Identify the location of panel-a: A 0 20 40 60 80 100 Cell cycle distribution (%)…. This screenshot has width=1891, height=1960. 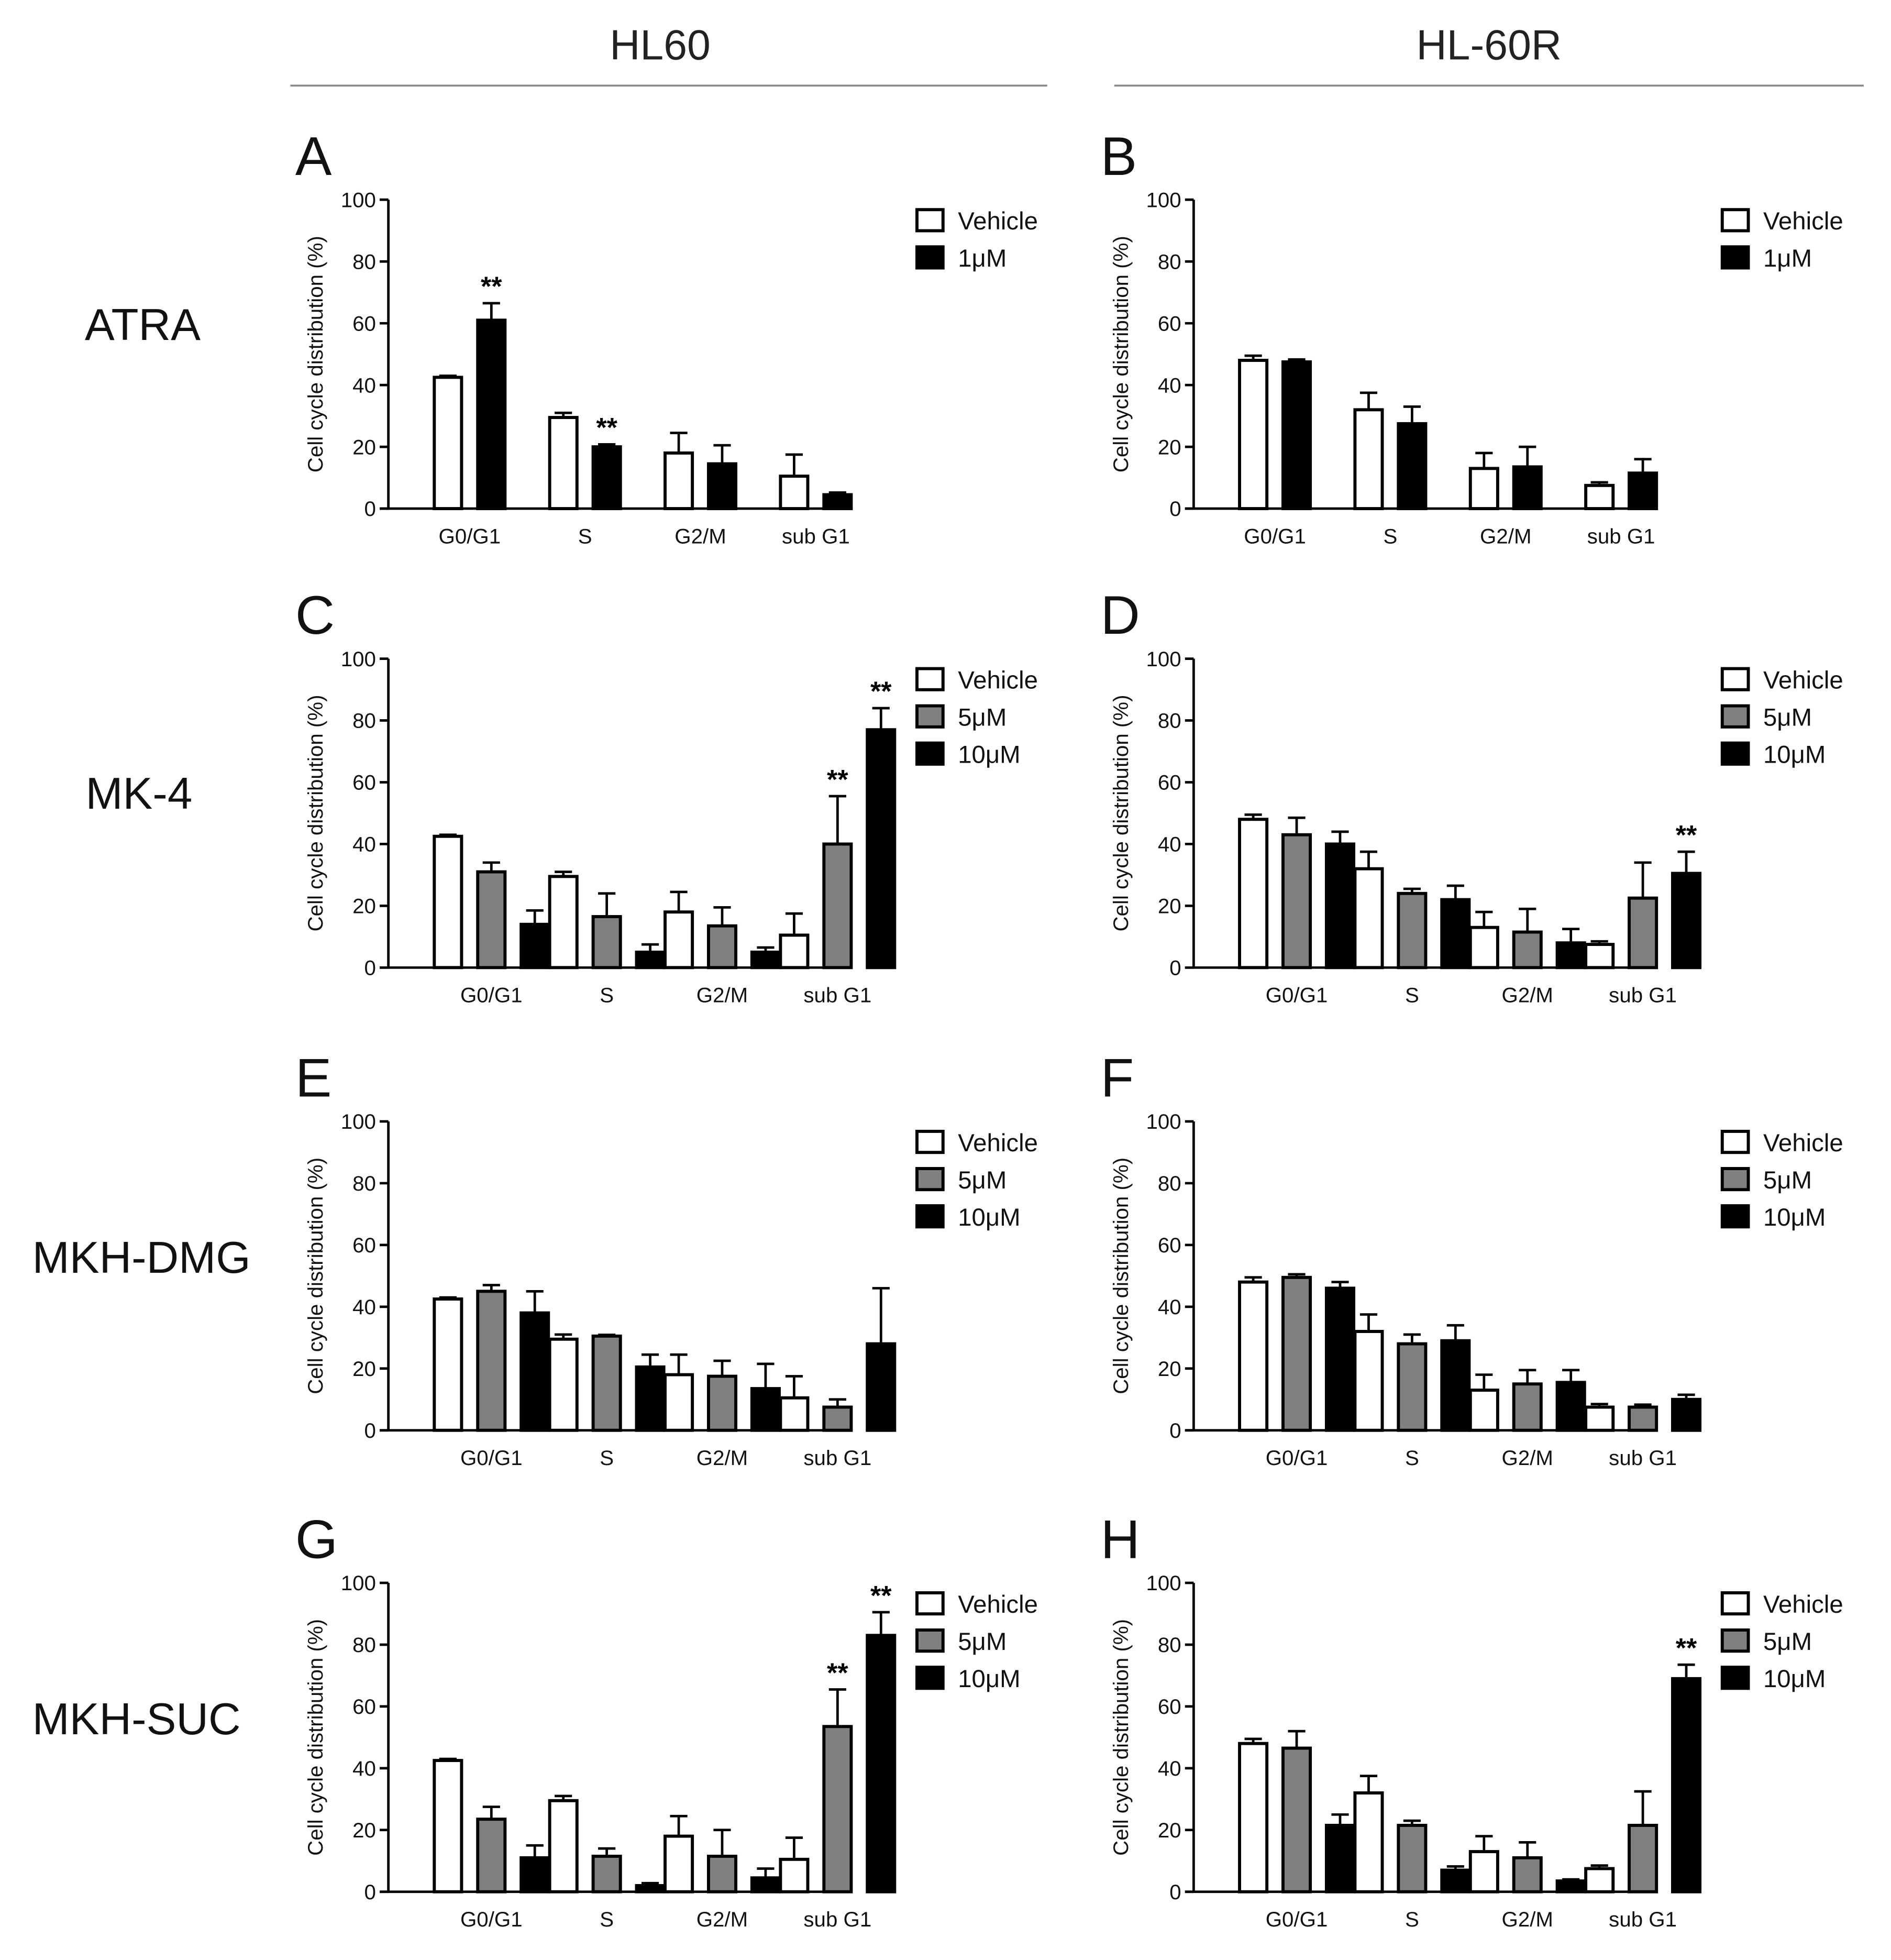
(666, 337).